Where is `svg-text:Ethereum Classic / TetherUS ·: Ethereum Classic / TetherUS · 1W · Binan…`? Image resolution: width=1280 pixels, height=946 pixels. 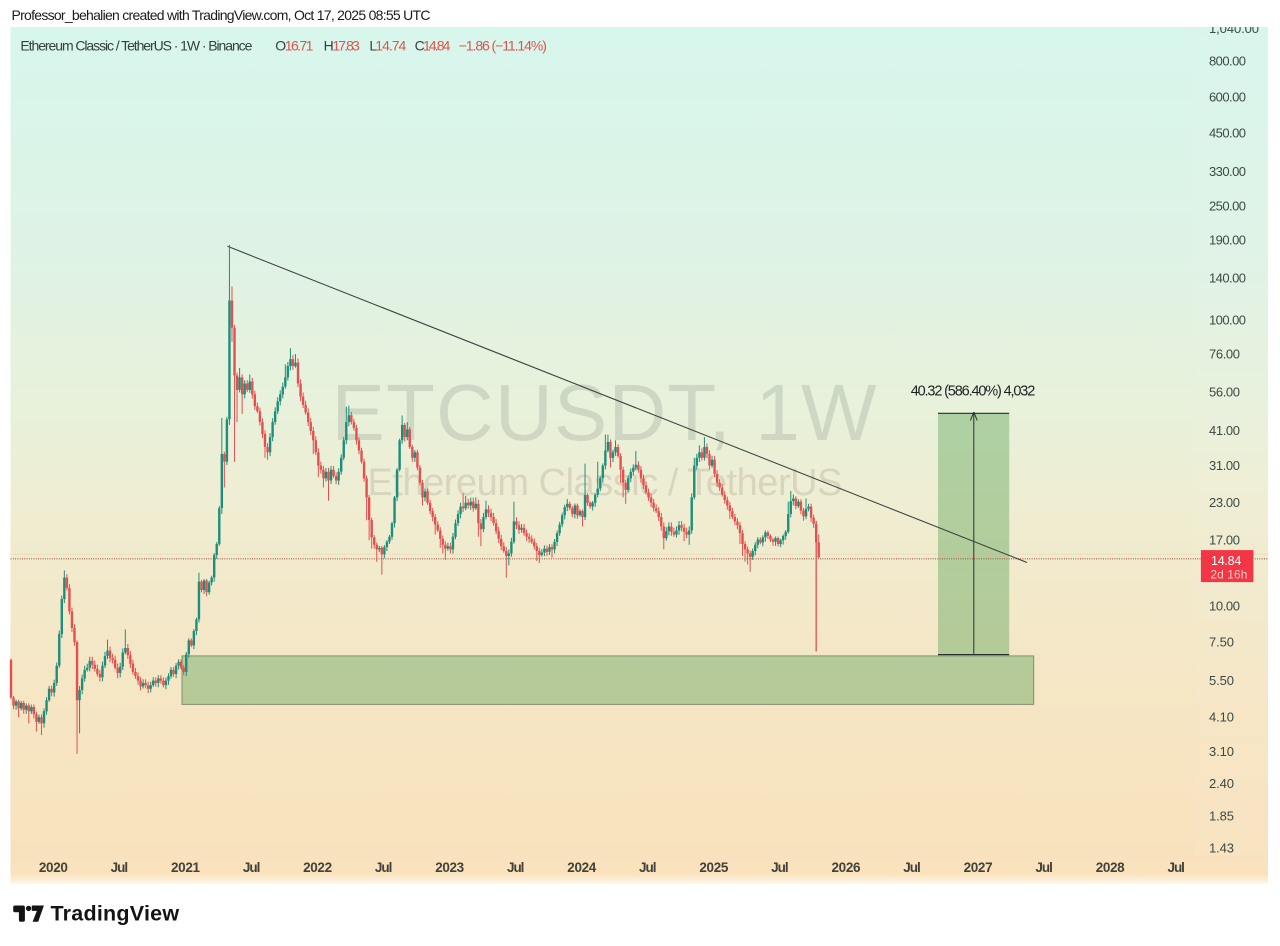
svg-text:Ethereum Classic / TetherUS ·: Ethereum Classic / TetherUS · 1W · Binan… is located at coordinates (136, 46).